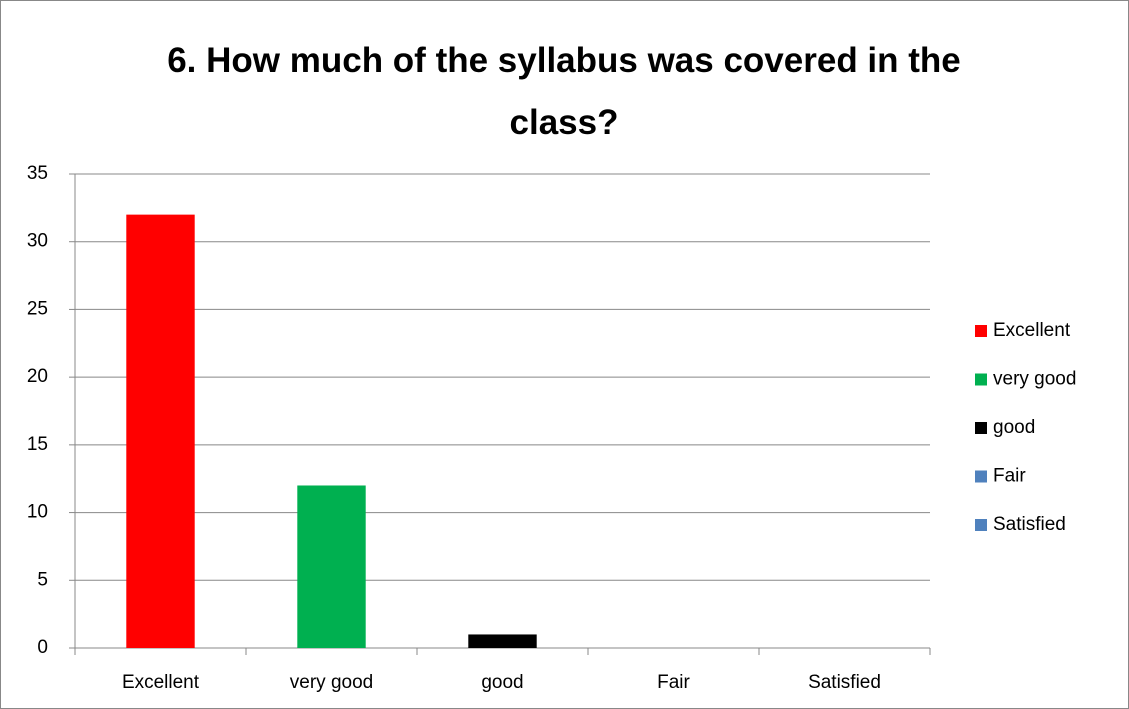 The height and width of the screenshot is (709, 1129). Describe the element at coordinates (37, 376) in the screenshot. I see `y-tick-label: 20` at that location.